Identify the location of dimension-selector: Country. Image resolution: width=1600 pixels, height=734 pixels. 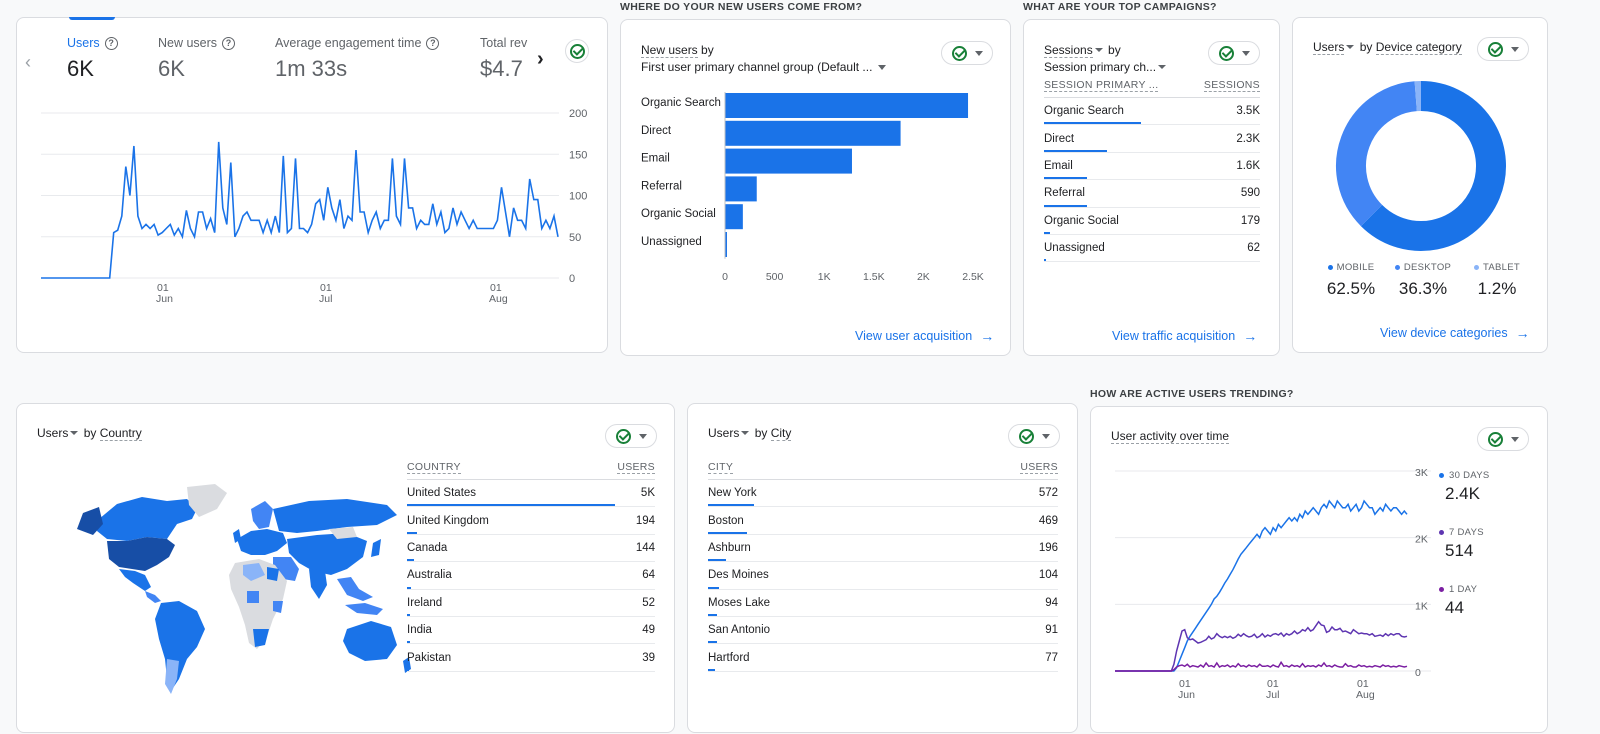
(121, 433).